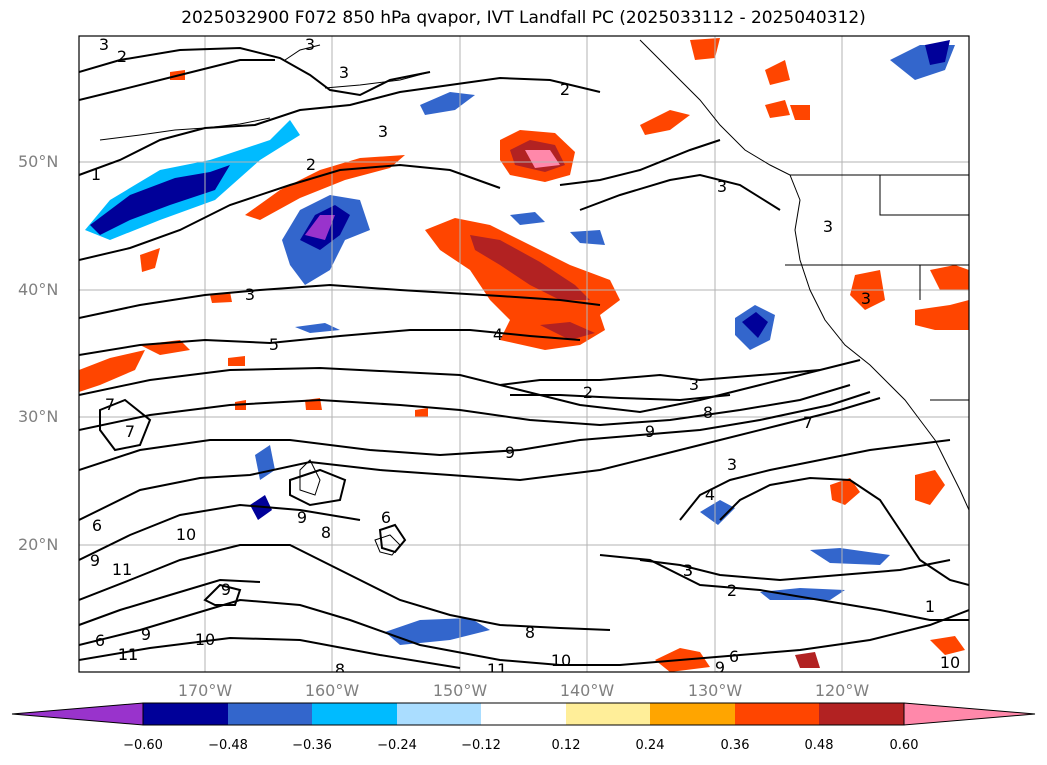 The image size is (1047, 765). Describe the element at coordinates (160, 200) in the screenshot. I see `cold-core-west` at that location.